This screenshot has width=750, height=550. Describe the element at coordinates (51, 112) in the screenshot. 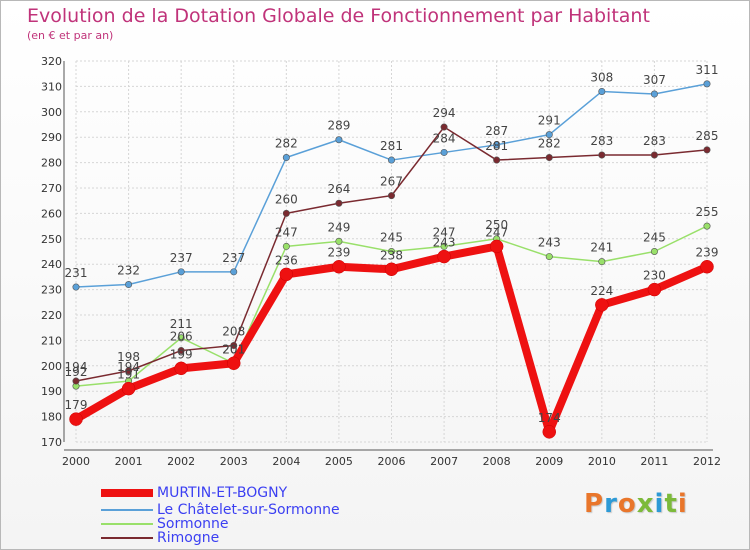

I see `y-tick-label: 300` at that location.